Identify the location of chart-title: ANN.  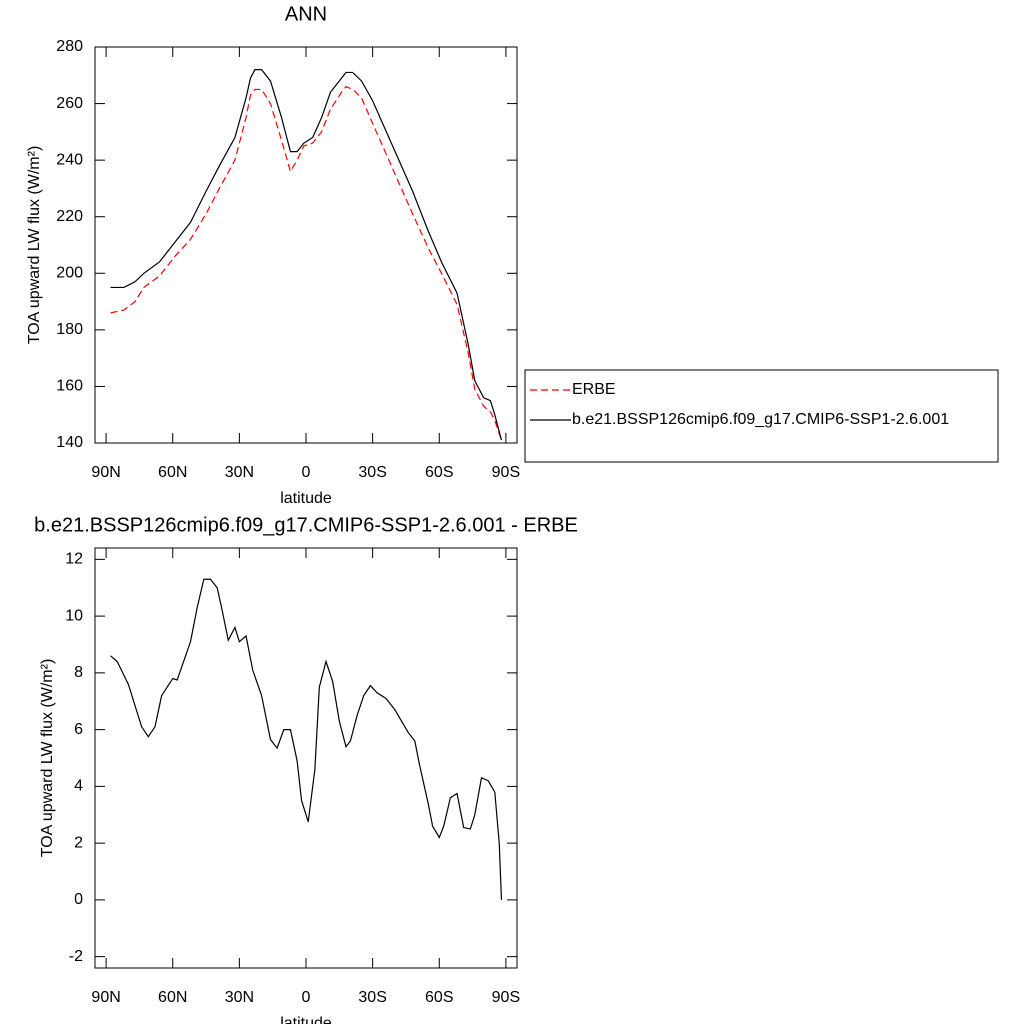
(306, 14).